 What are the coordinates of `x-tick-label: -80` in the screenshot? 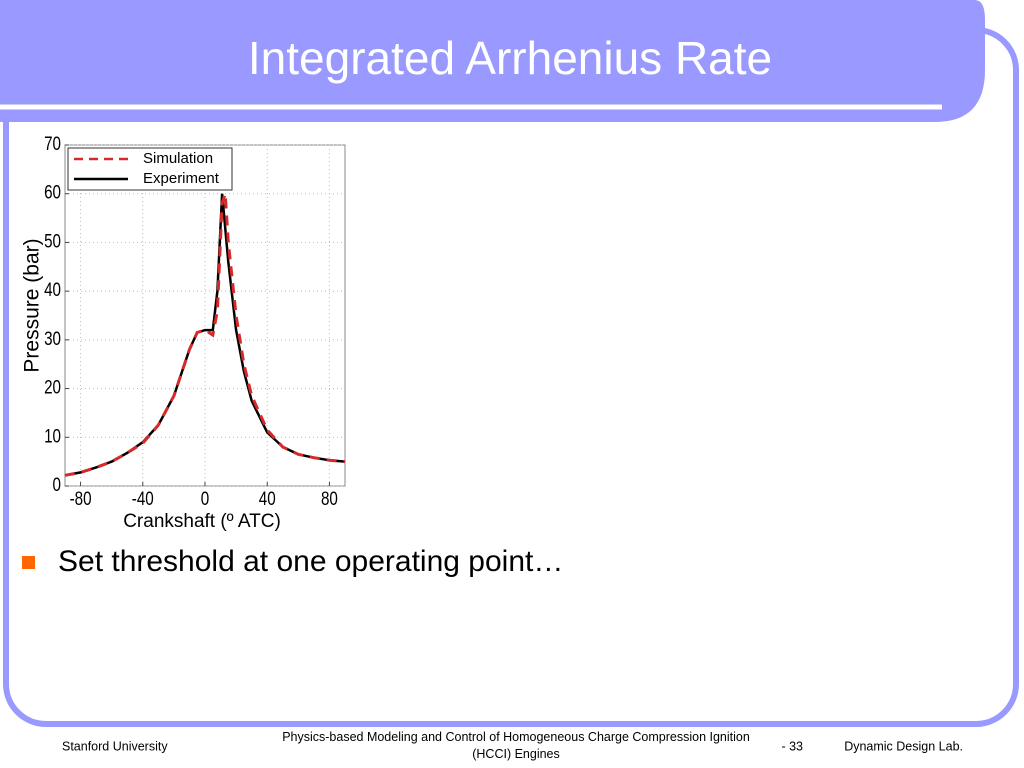 It's located at (81, 498).